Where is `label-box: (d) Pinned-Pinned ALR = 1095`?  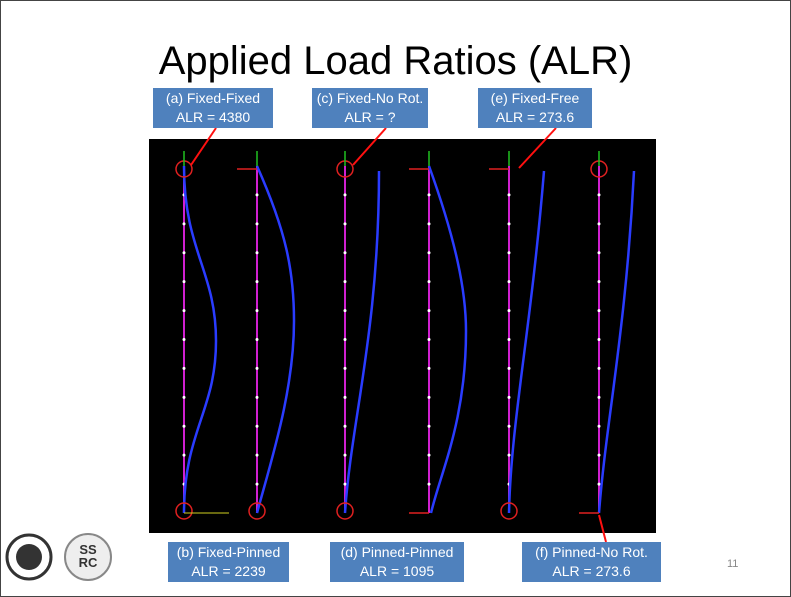
label-box: (d) Pinned-Pinned ALR = 1095 is located at coordinates (397, 562).